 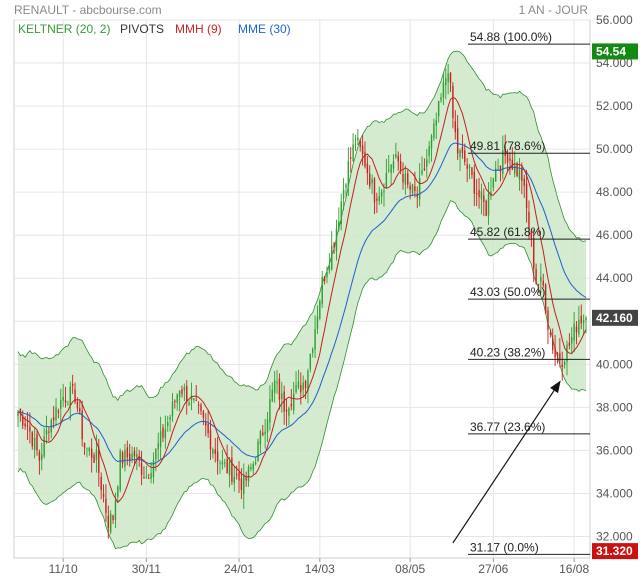 I want to click on price-low-tag-bg, so click(x=615, y=551).